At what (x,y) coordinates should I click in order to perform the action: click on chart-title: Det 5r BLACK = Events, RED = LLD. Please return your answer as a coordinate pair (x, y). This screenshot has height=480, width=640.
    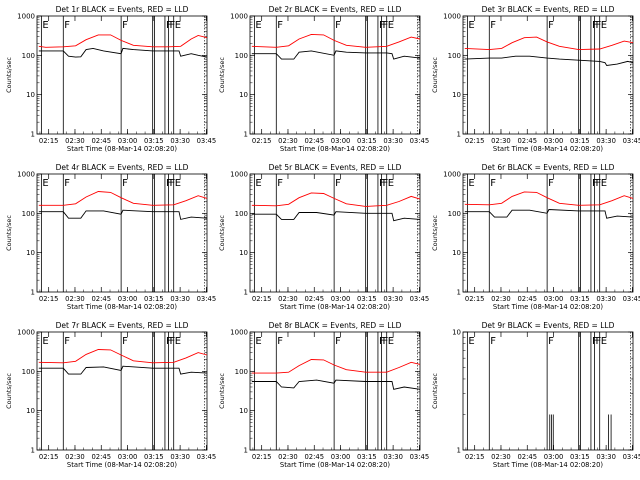
    Looking at the image, I should click on (335, 167).